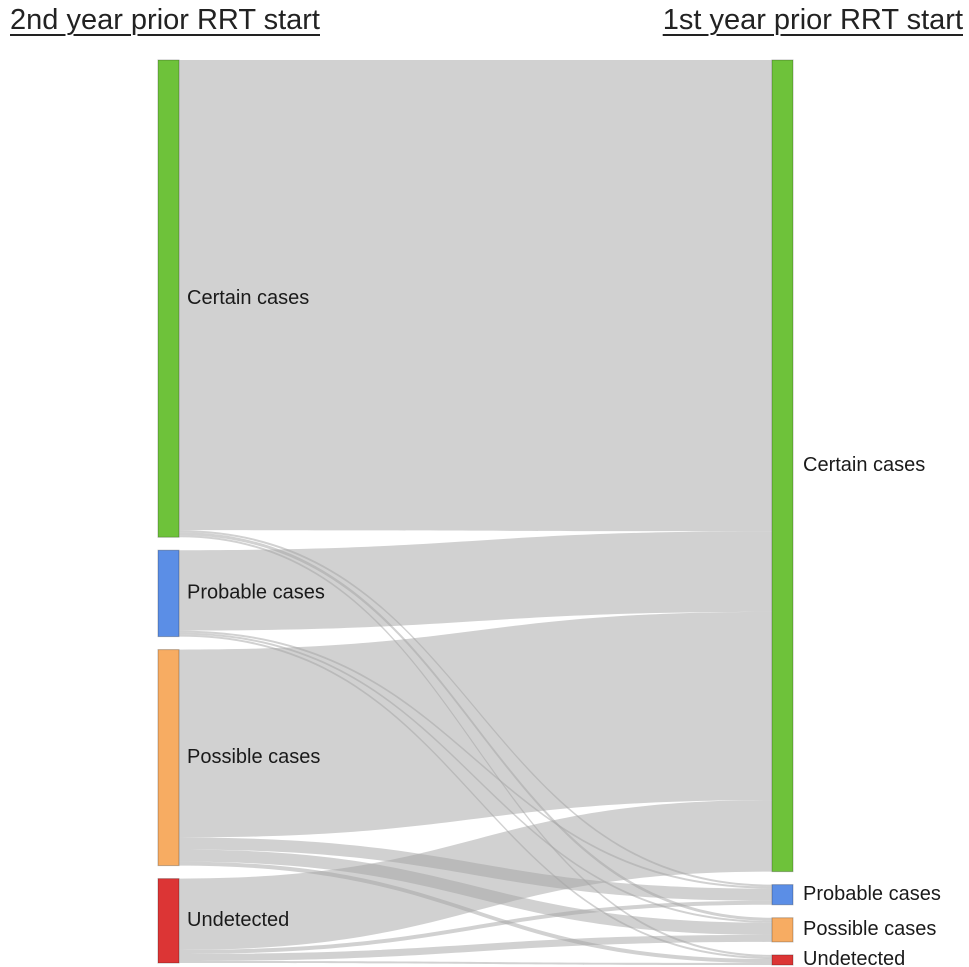 Image resolution: width=969 pixels, height=967 pixels. Describe the element at coordinates (782, 466) in the screenshot. I see `right-node-certain-cases` at that location.